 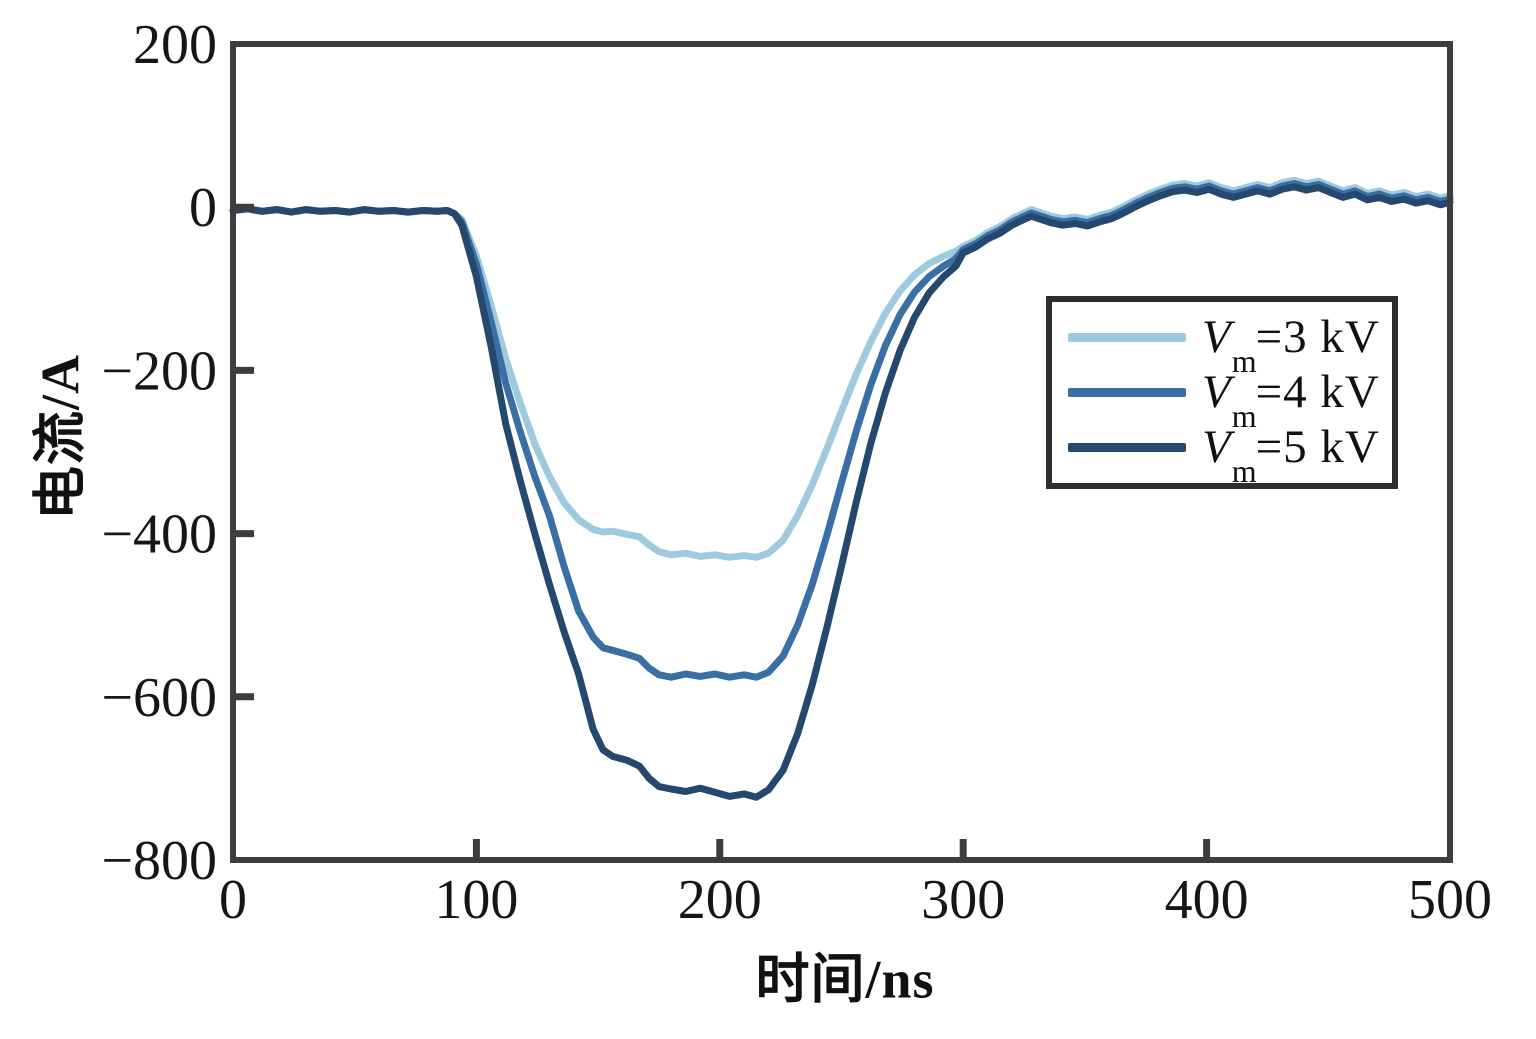 What do you see at coordinates (159, 698) in the screenshot?
I see `y-tick-label: −600` at bounding box center [159, 698].